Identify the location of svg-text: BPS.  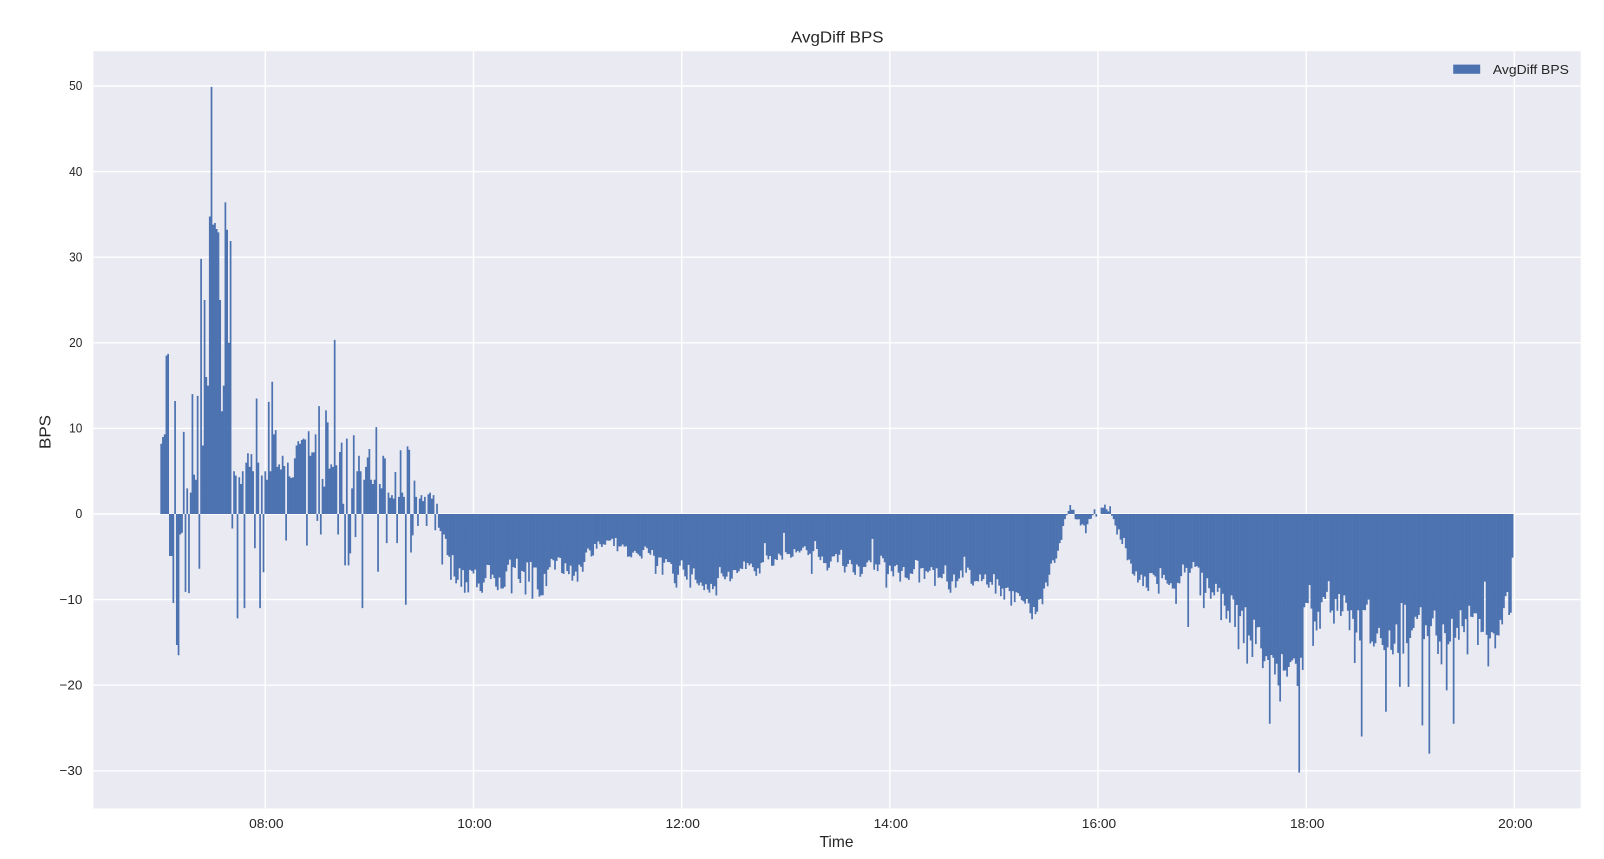
(46, 432).